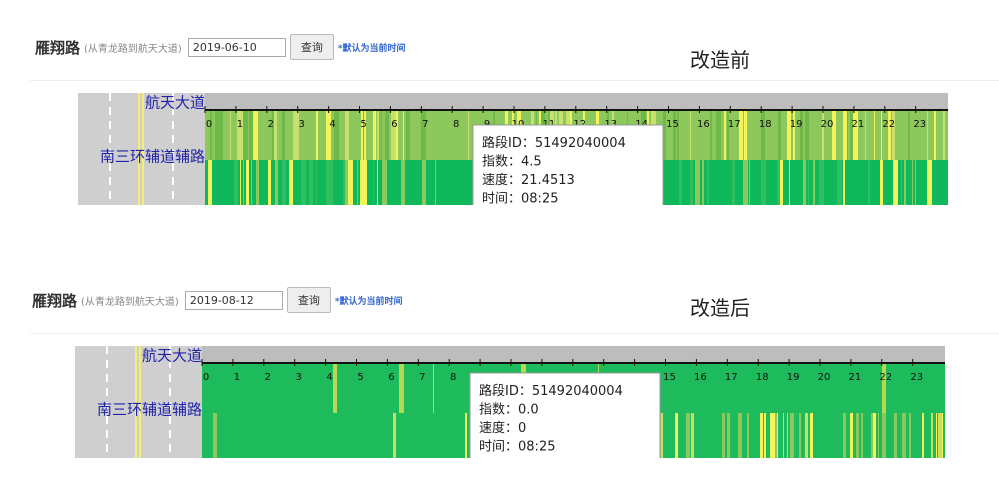  Describe the element at coordinates (133, 49) in the screenshot. I see `segment: (从青龙路到航天大道)` at that location.